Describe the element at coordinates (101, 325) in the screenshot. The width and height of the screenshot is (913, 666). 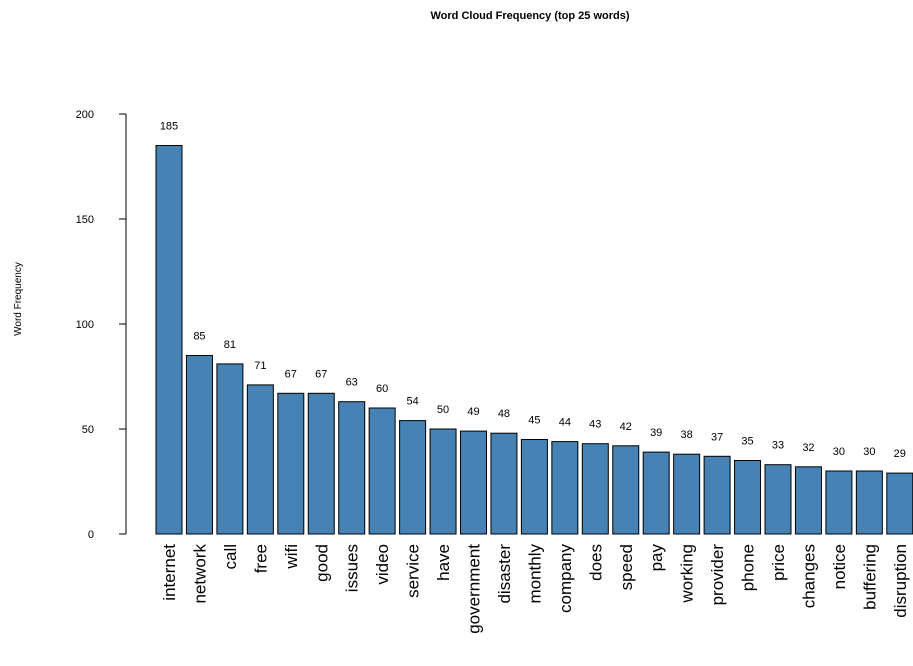
I see `y-axis: 0 50 100 150 200` at that location.